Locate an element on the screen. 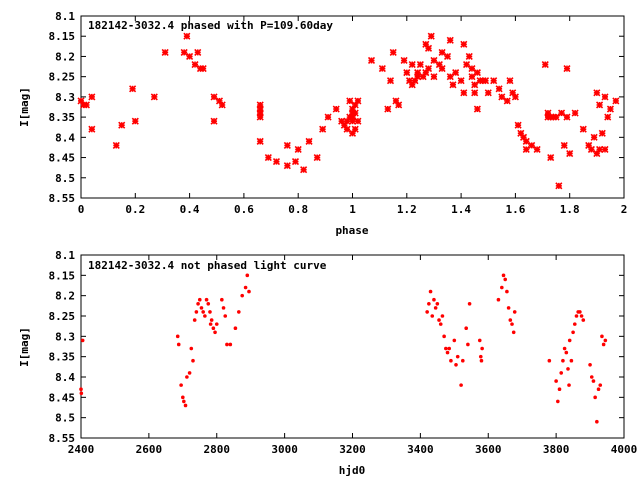 Image resolution: width=640 pixels, height=480 pixels. y-tick-label: 8.25 is located at coordinates (62, 77).